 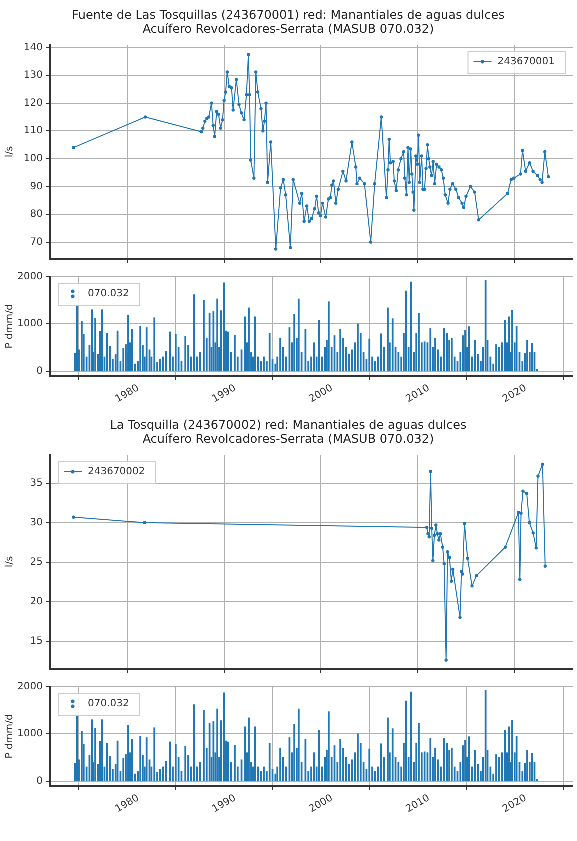 What do you see at coordinates (36, 214) in the screenshot?
I see `y-tick-label: 80` at bounding box center [36, 214].